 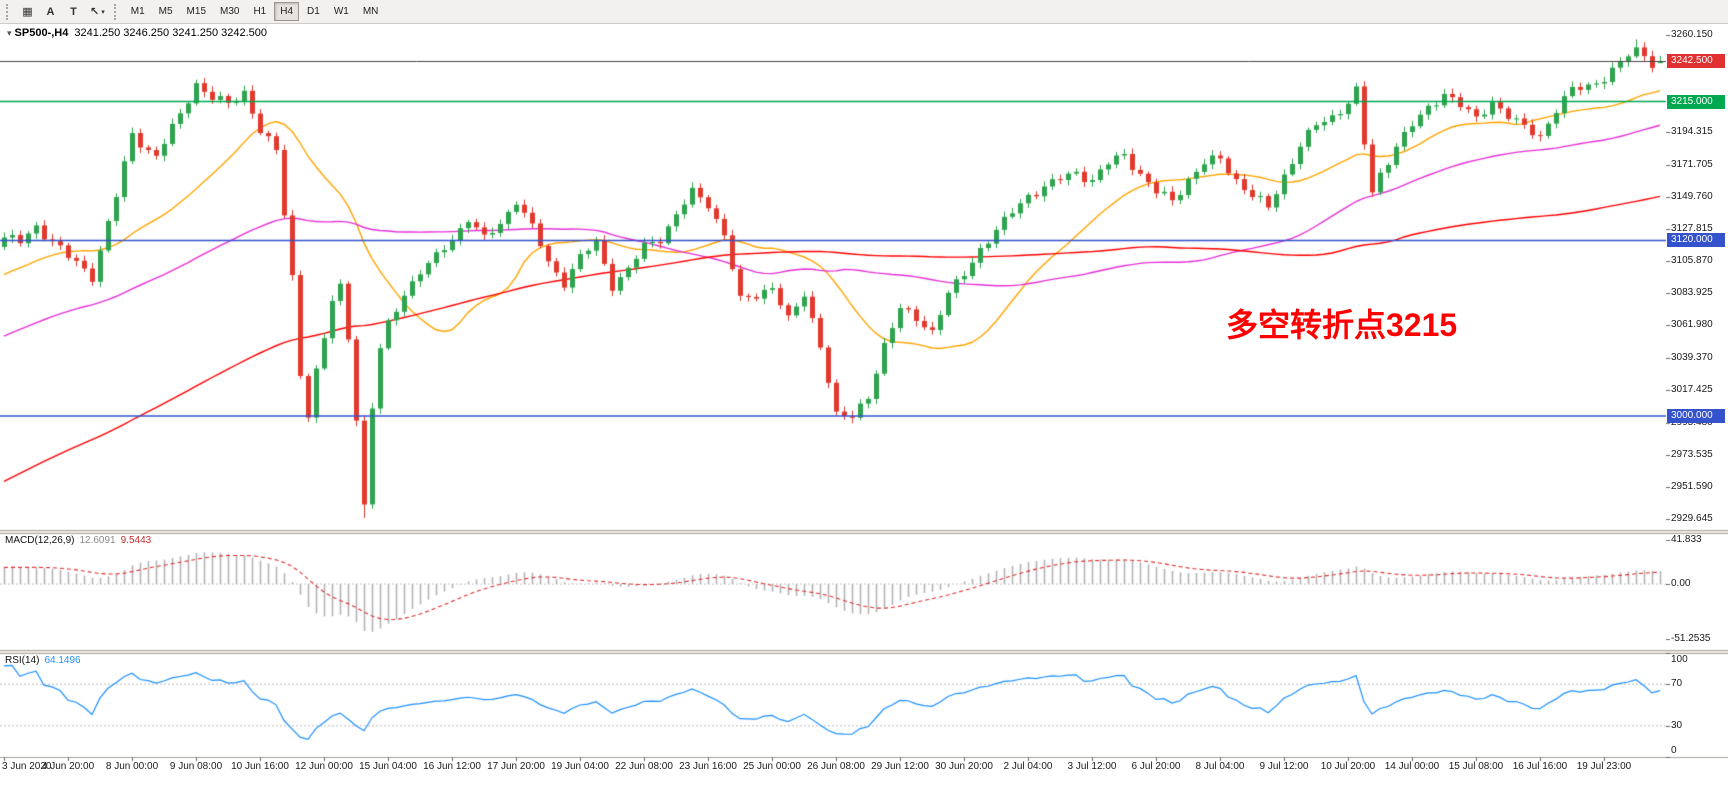 I want to click on time-axis-label: 14 Jul 00:00, so click(x=1412, y=766).